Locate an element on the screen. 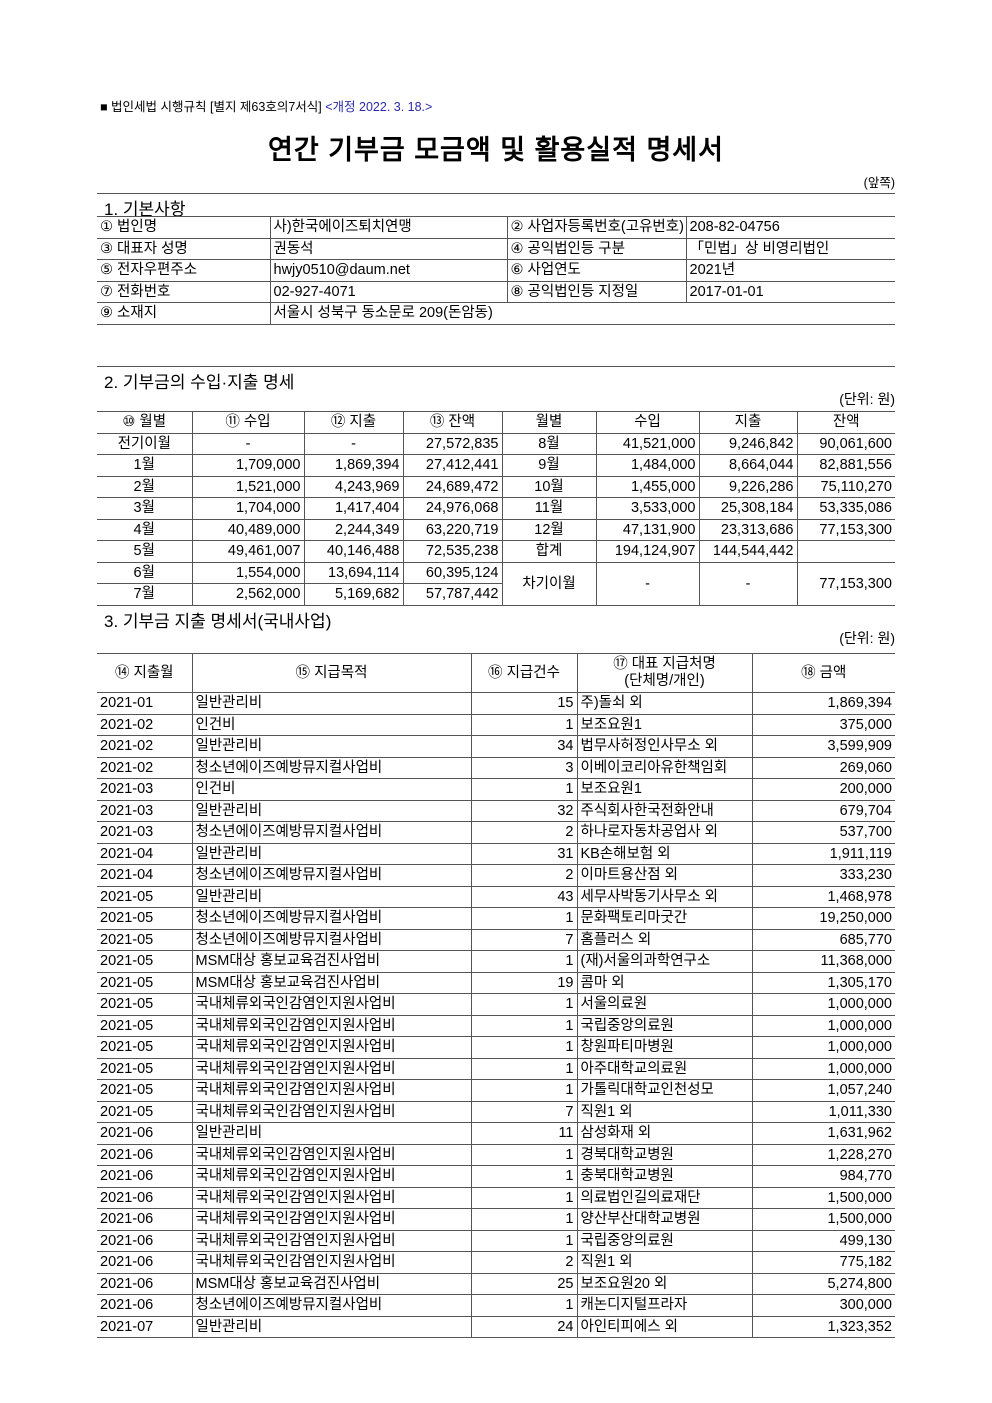  payment-count: 19 is located at coordinates (524, 982).